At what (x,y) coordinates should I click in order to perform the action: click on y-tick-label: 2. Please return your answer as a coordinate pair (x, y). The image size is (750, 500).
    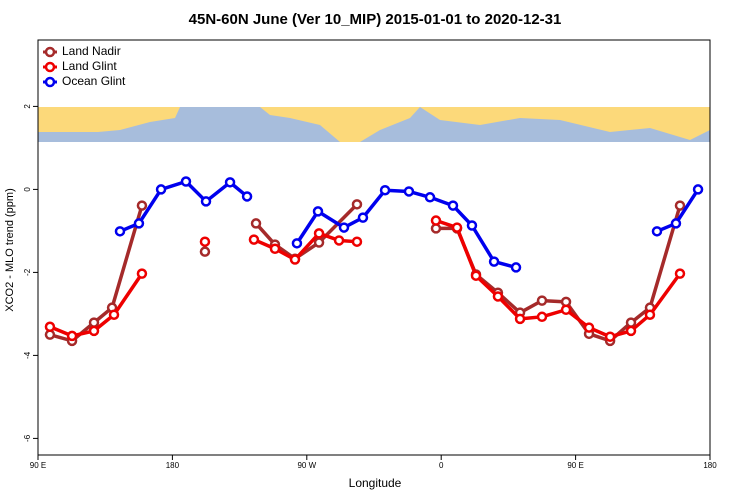
    Looking at the image, I should click on (27, 106).